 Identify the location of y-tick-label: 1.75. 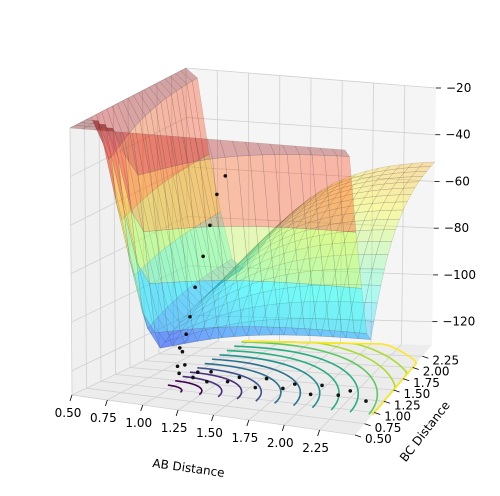
(426, 383).